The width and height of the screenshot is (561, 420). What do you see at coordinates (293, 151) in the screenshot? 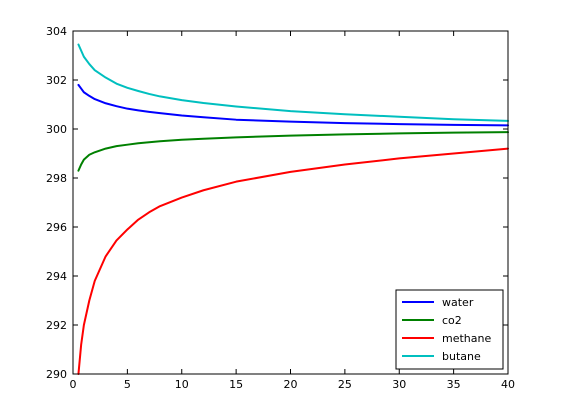
I see `series-line-co2` at bounding box center [293, 151].